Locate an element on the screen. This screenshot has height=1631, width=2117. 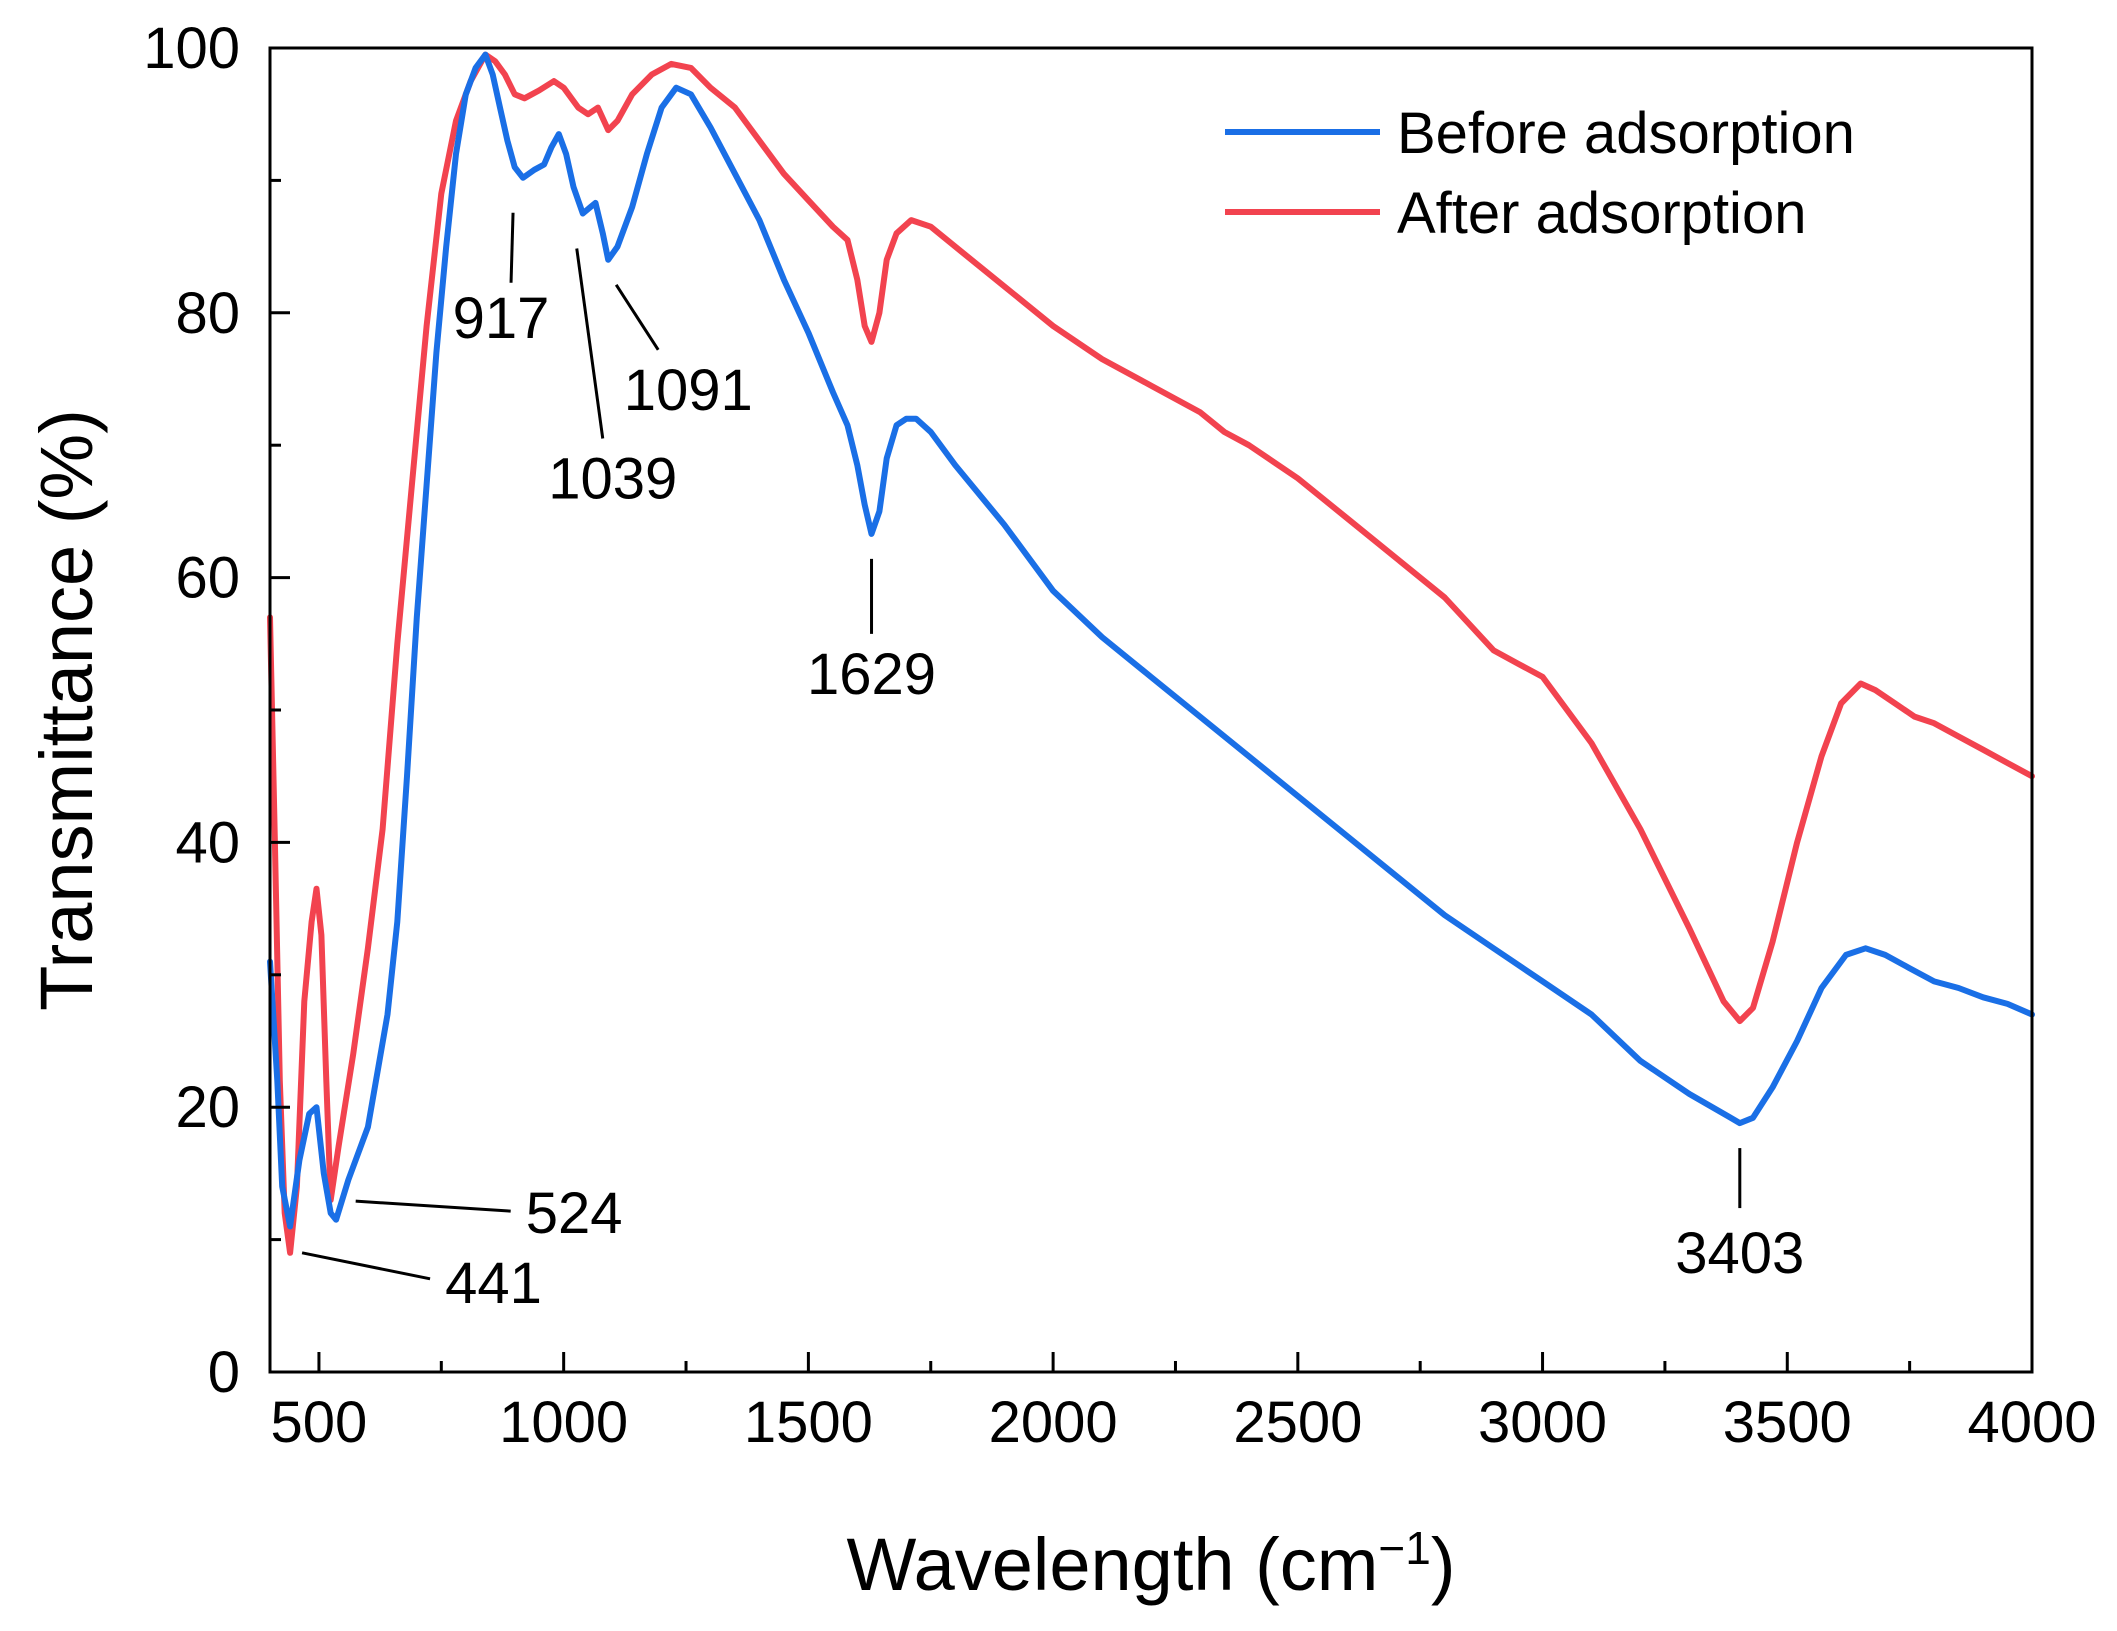
x-tick-label: 4000 is located at coordinates (2031, 1422).